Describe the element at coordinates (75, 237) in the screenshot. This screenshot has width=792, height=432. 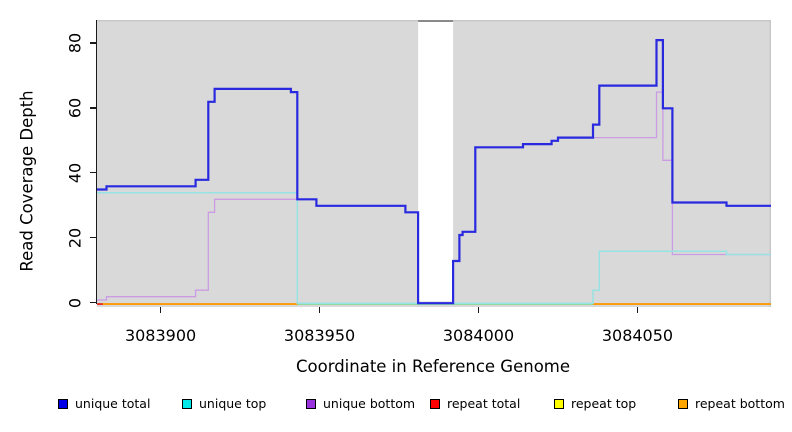
I see `y-tick-label-20: 20` at that location.